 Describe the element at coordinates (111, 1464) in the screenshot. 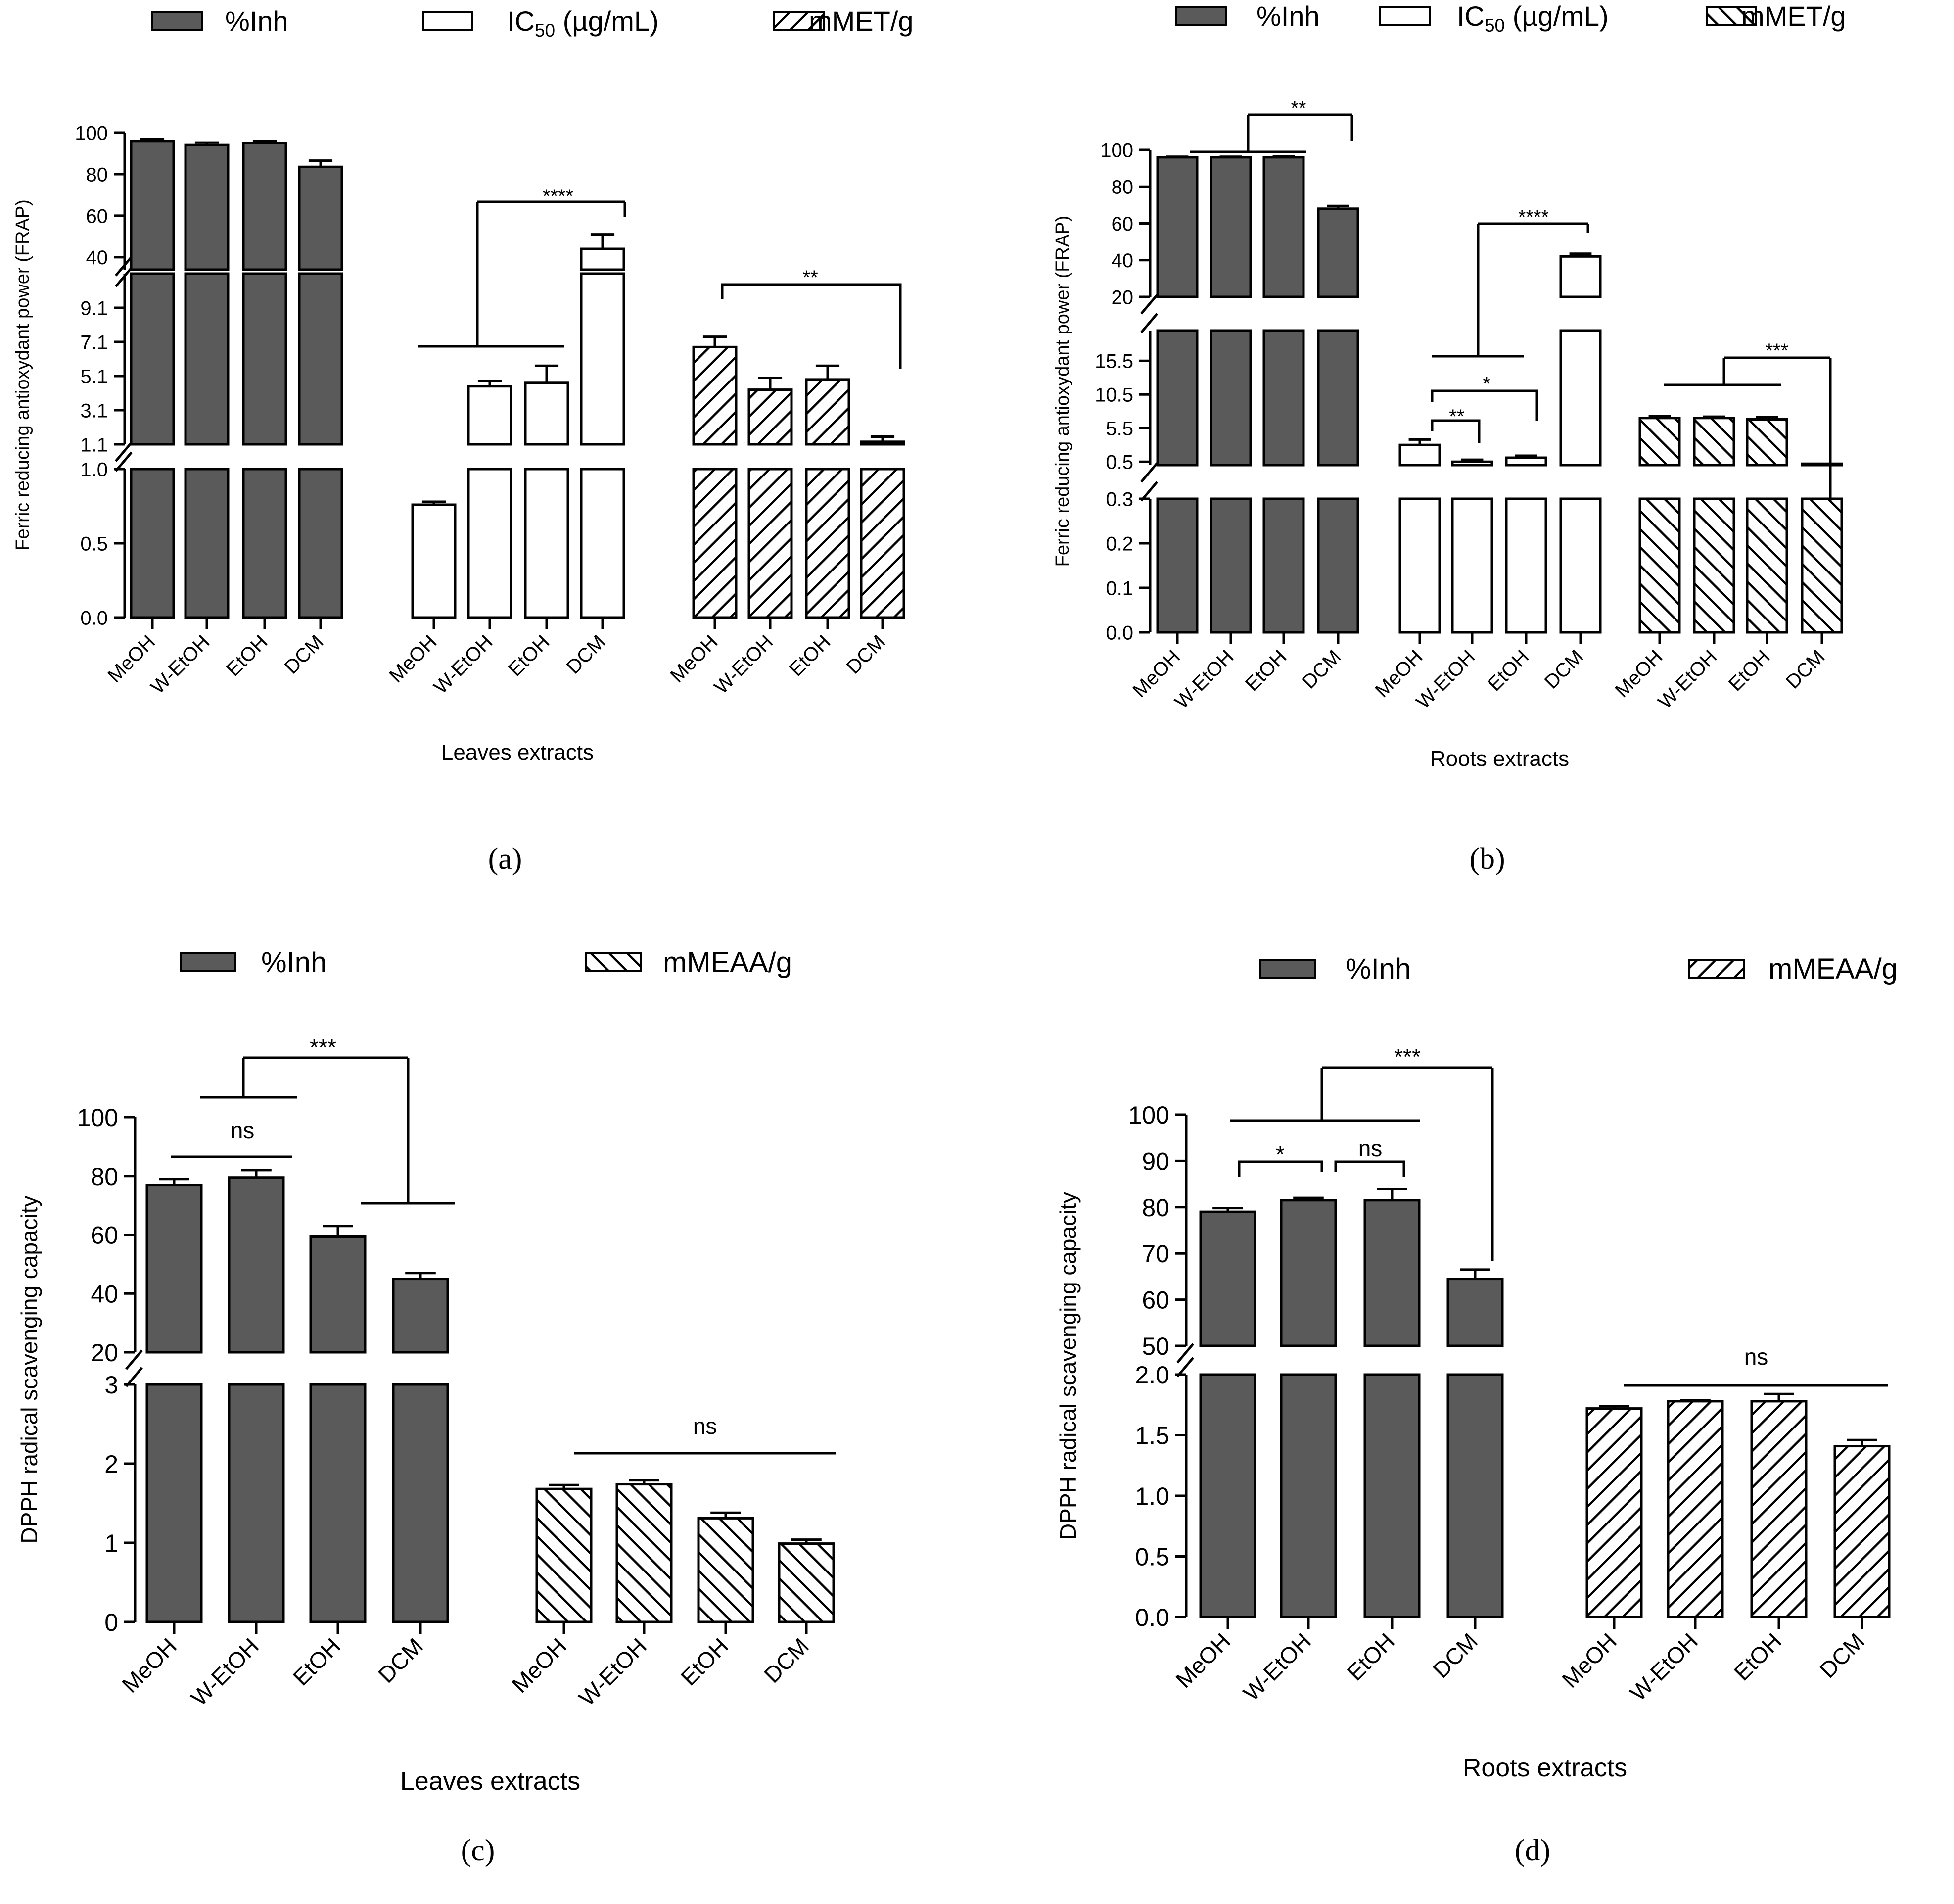

I see `y-tick-label: 2` at that location.